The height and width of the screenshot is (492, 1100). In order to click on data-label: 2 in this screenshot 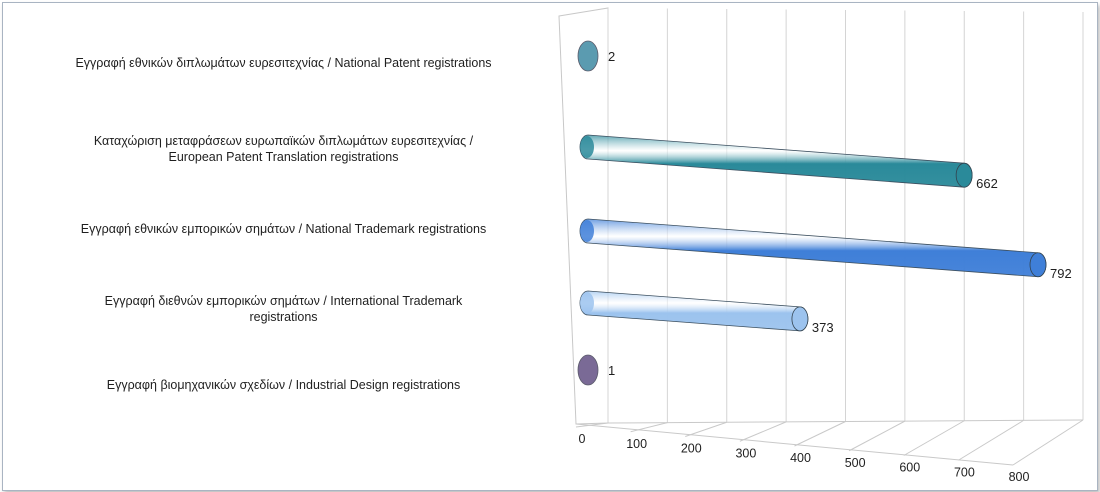, I will do `click(611, 56)`.